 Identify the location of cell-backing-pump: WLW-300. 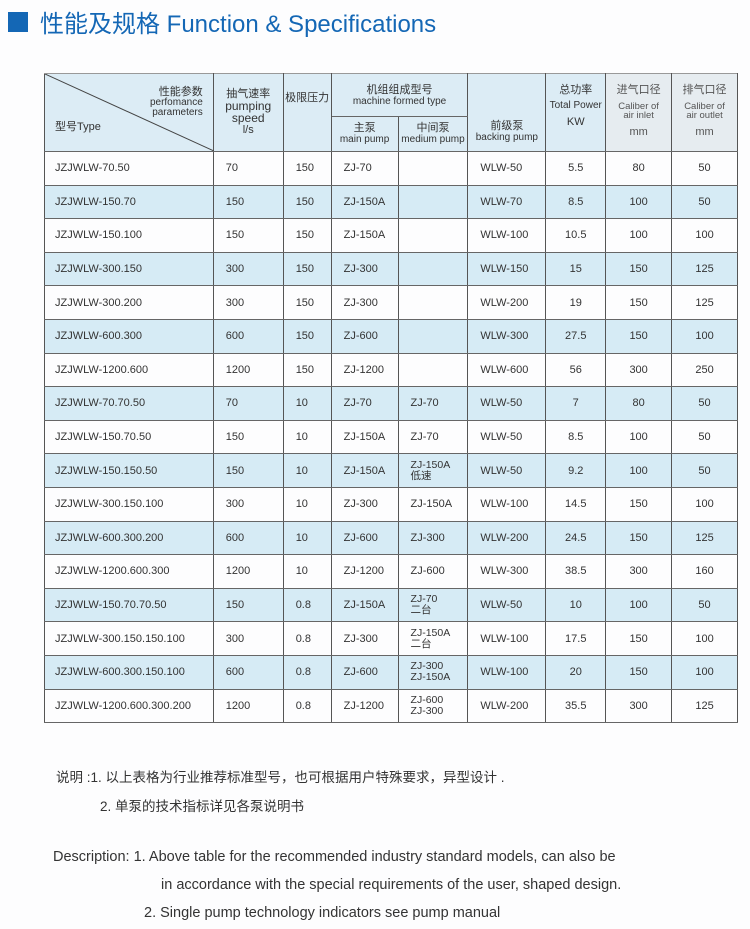
(507, 336).